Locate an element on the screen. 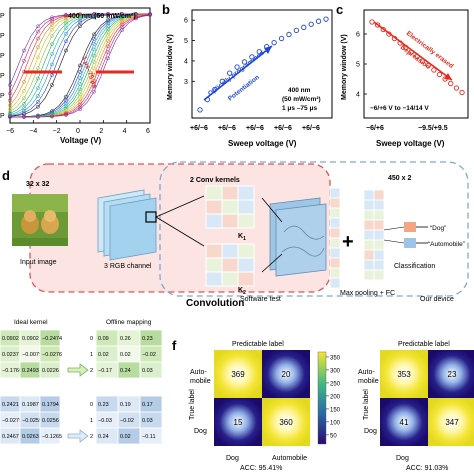 This screenshot has height=474, width=474. panel-b-note-1: 400 nm is located at coordinates (299, 90).